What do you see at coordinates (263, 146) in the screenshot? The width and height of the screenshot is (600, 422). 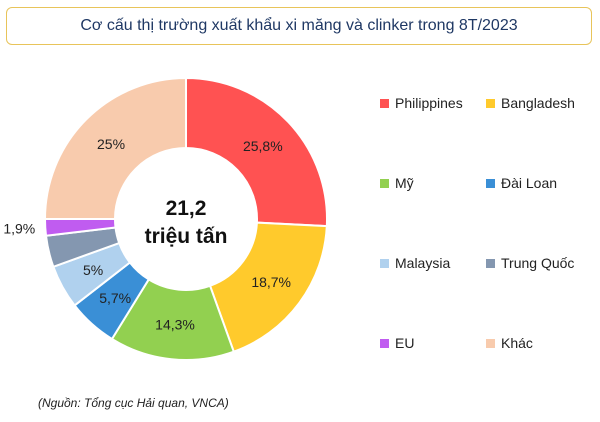 I see `slice-label: 25,8%` at bounding box center [263, 146].